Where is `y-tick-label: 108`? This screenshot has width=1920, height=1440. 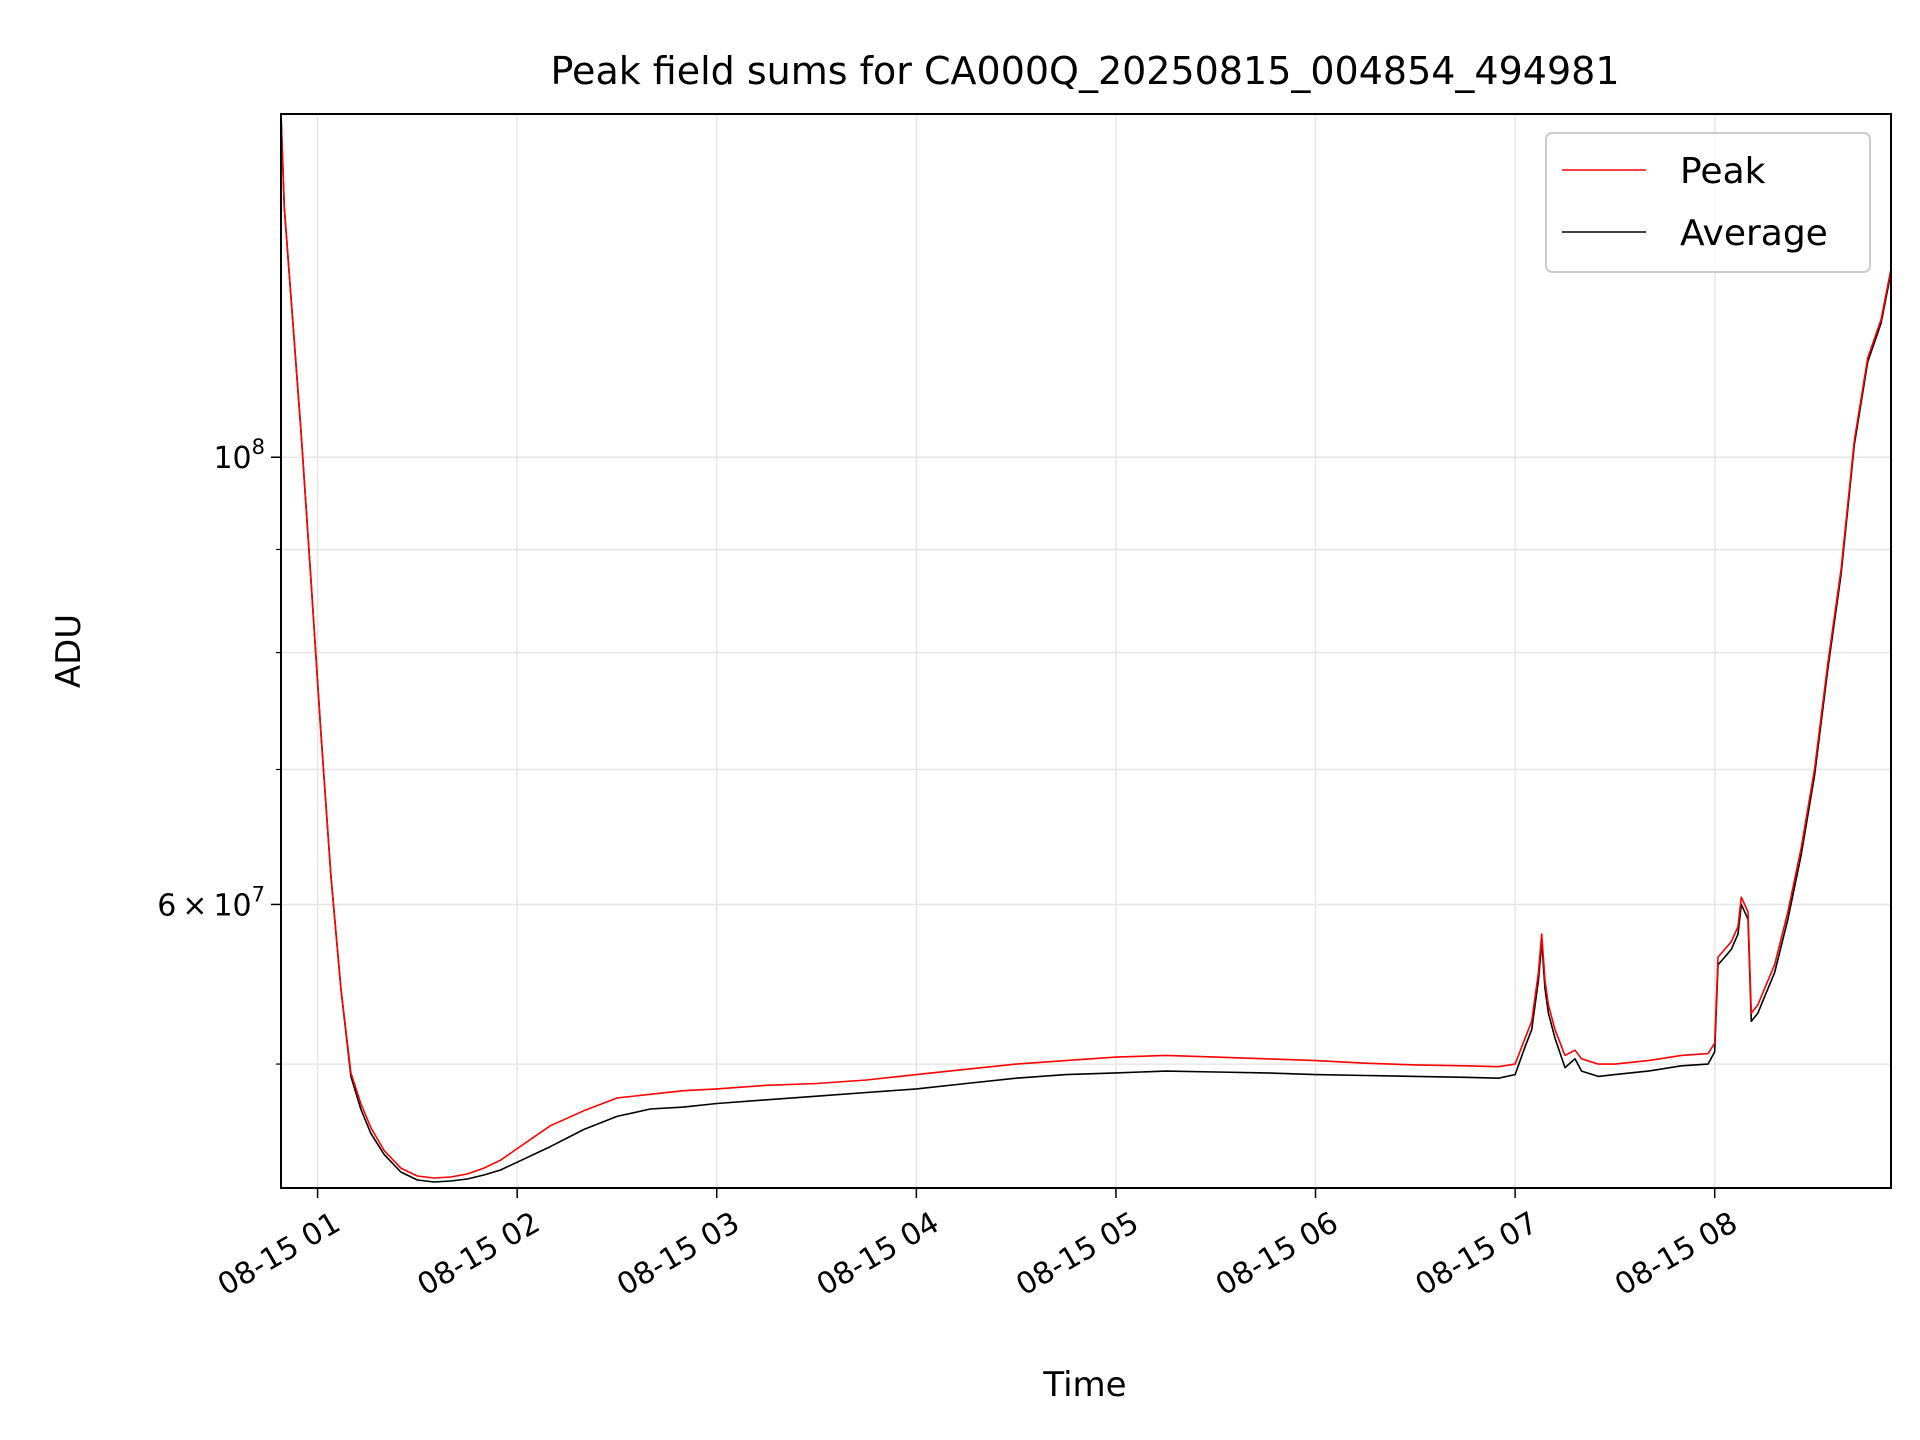 y-tick-label: 108 is located at coordinates (239, 455).